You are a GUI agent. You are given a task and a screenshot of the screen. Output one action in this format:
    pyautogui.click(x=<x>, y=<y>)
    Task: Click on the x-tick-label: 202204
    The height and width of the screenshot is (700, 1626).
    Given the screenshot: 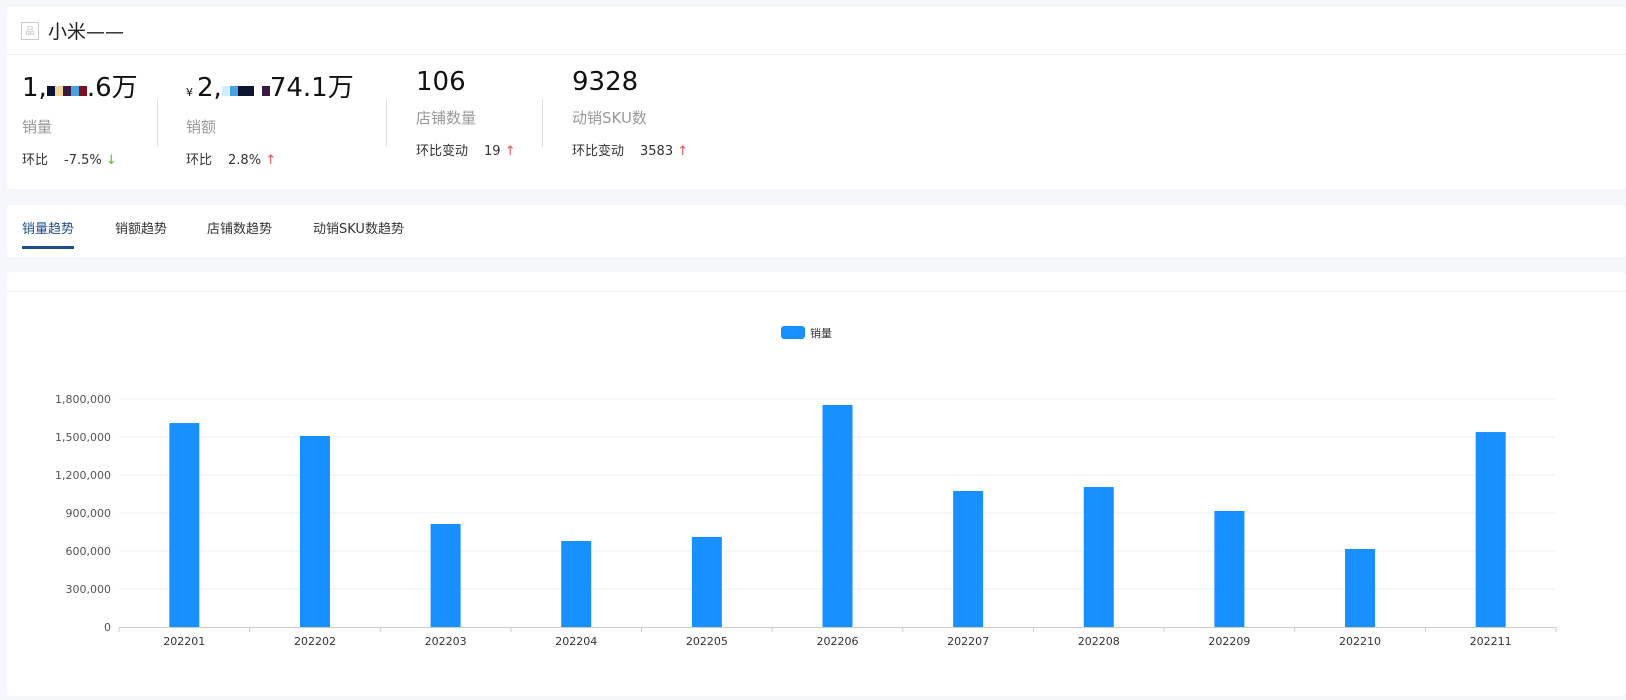 What is the action you would take?
    pyautogui.click(x=576, y=641)
    